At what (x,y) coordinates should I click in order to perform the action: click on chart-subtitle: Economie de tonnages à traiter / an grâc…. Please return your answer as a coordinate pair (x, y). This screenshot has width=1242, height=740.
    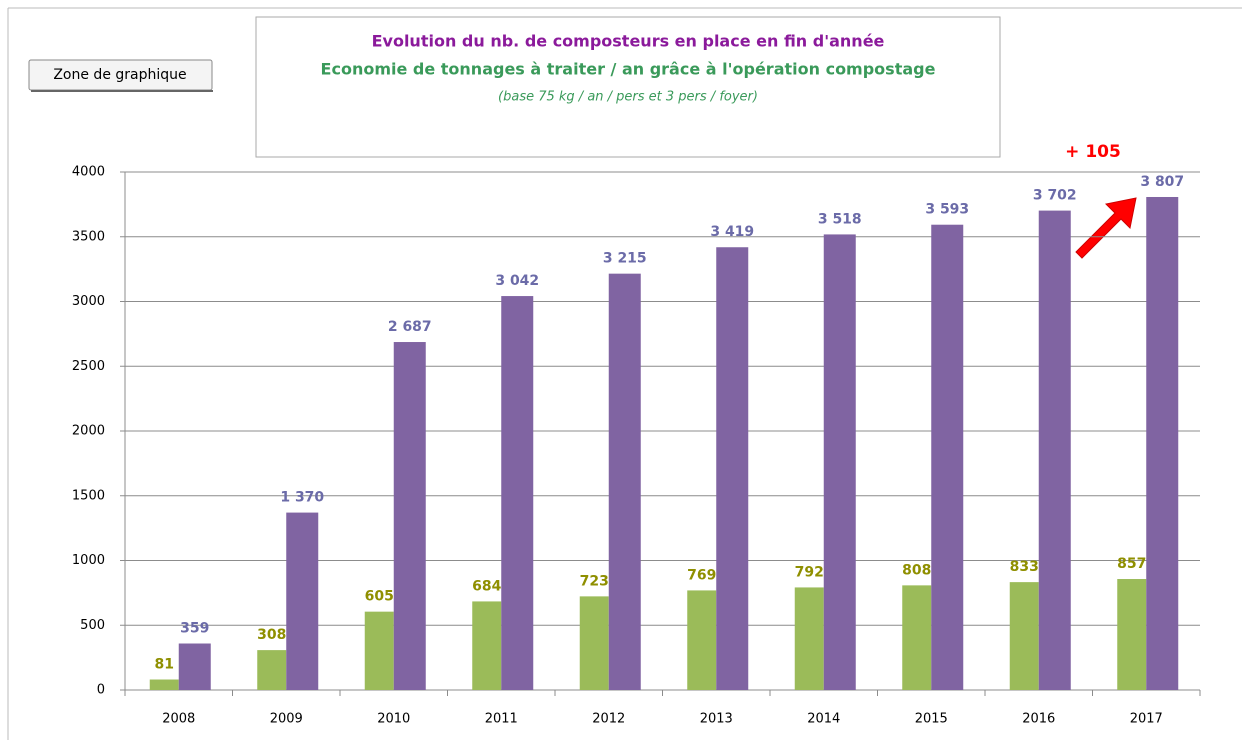
    Looking at the image, I should click on (628, 69).